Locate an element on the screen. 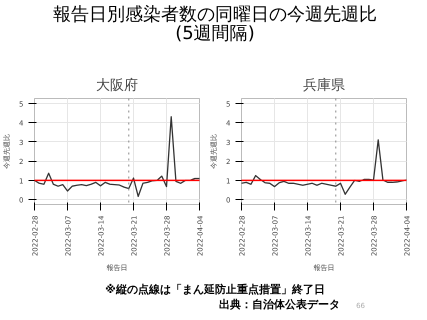 The height and width of the screenshot is (320, 427). text: (5週間隔) is located at coordinates (215, 33).